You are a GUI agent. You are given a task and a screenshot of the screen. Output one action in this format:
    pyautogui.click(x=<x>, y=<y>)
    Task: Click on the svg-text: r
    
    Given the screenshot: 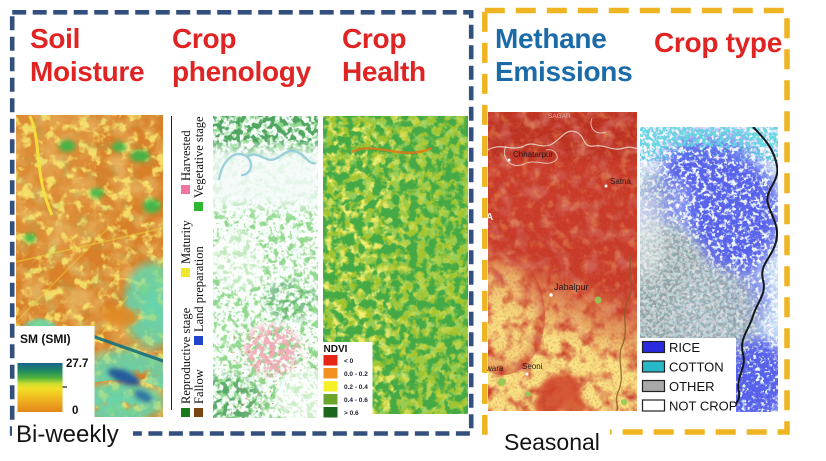 What is the action you would take?
    pyautogui.click(x=487, y=228)
    